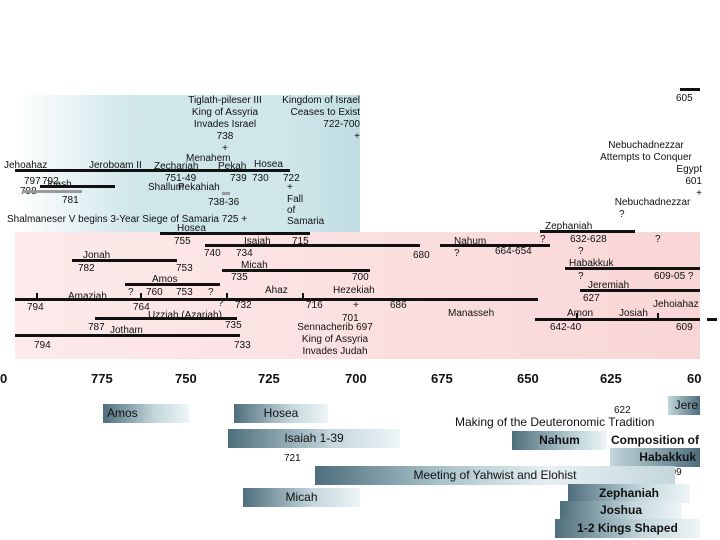  I want to click on axis-tick-60: 60, so click(694, 378).